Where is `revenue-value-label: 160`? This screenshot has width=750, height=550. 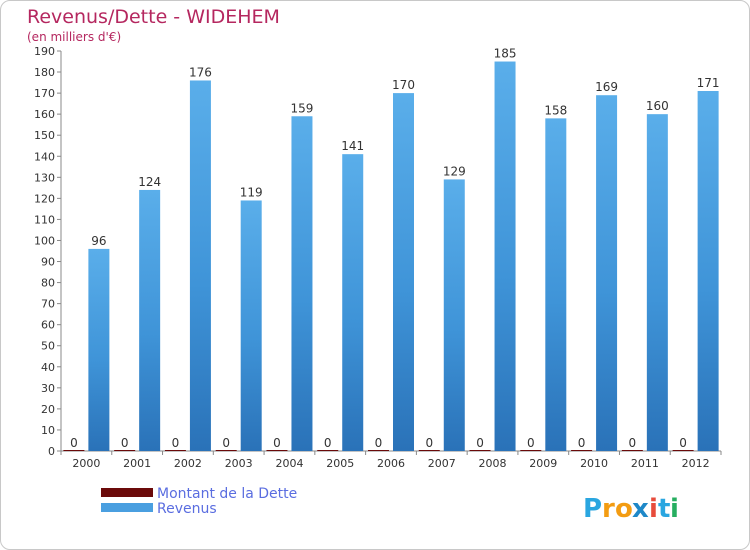
revenue-value-label: 160 is located at coordinates (657, 106).